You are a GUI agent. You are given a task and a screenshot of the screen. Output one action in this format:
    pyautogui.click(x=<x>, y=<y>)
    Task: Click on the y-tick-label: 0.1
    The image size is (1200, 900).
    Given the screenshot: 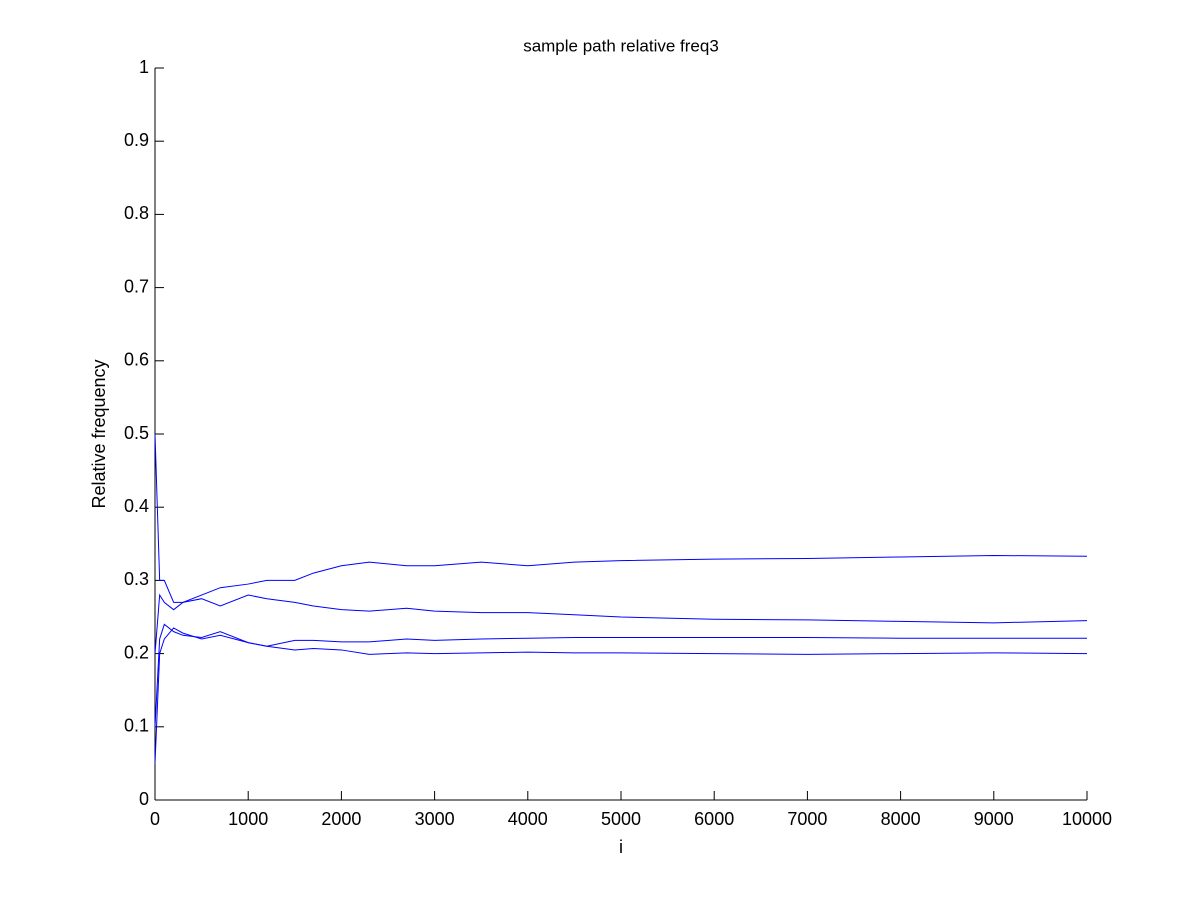 What is the action you would take?
    pyautogui.click(x=136, y=726)
    